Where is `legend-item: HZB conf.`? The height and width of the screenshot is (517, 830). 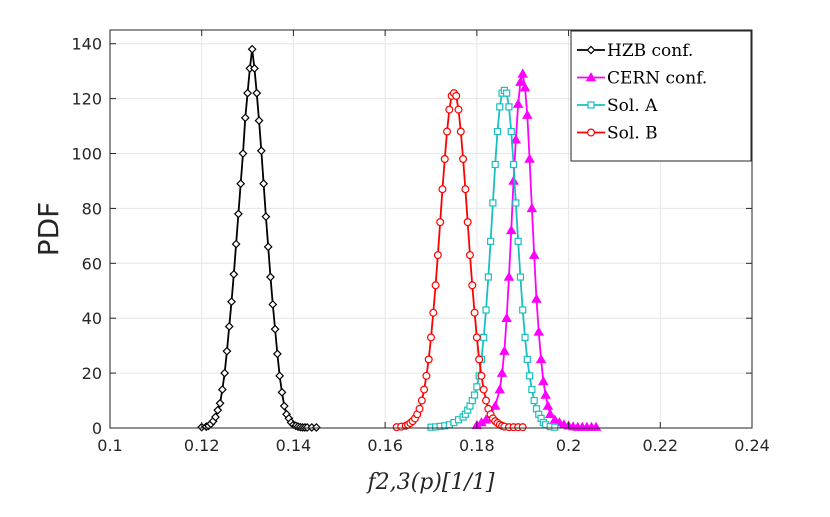
legend-item: HZB conf. is located at coordinates (635, 51).